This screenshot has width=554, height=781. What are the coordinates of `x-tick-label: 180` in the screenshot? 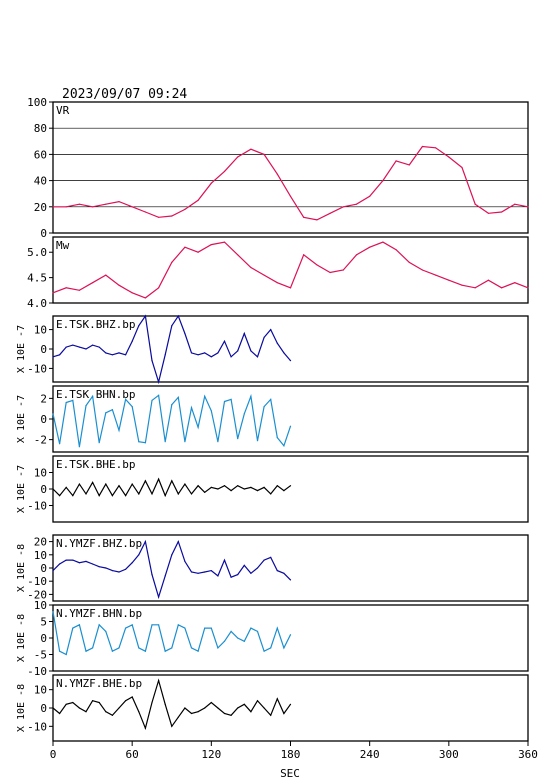 It's located at (291, 754).